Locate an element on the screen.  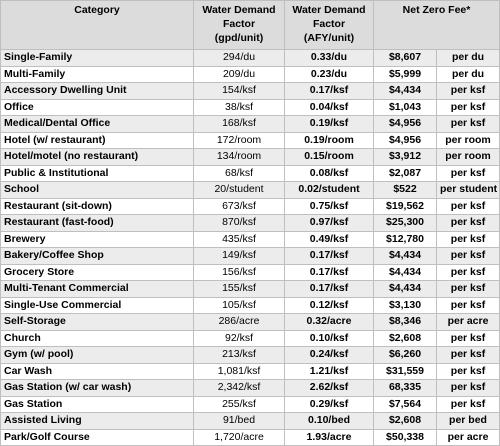
table-row: Car Wash 1,081/ksf 1.21/ksf $31,559 per ksf is located at coordinates (250, 371).